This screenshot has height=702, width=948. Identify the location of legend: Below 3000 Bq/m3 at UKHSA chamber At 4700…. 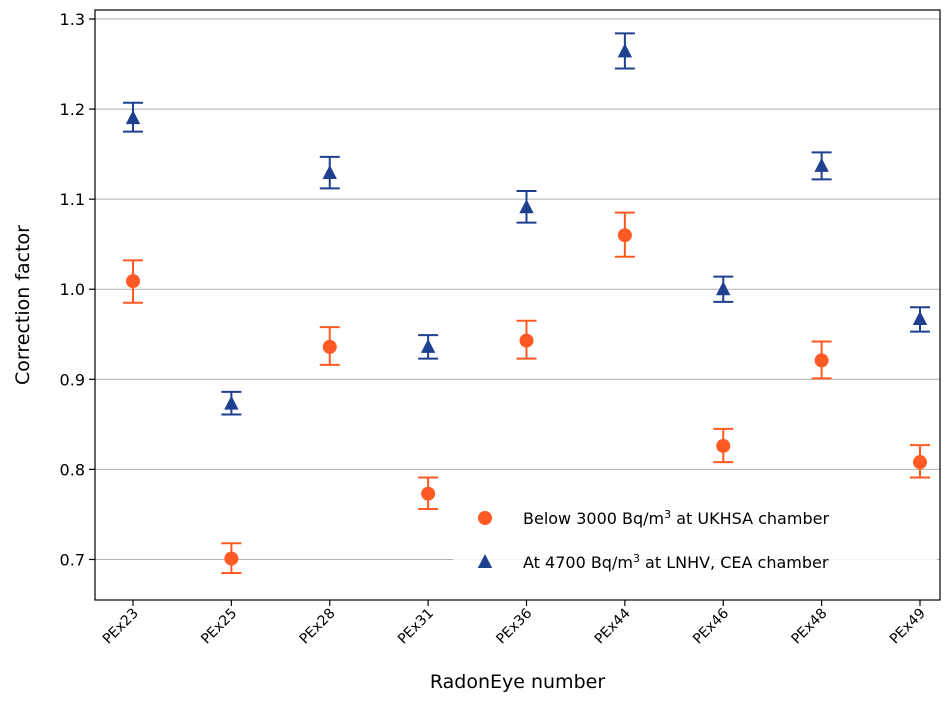
(695, 544).